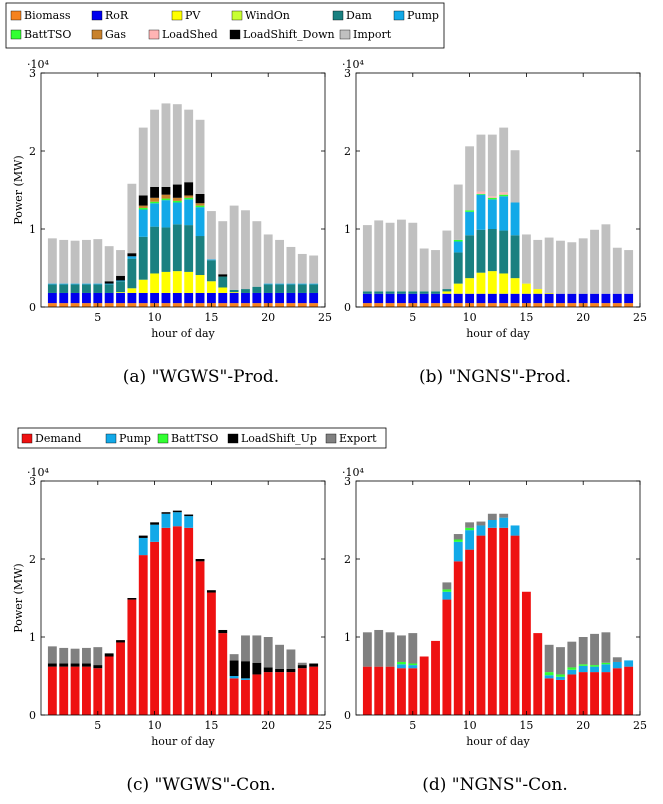 The width and height of the screenshot is (663, 804). Describe the element at coordinates (617, 270) in the screenshot. I see `bar-b-import-h23` at that location.